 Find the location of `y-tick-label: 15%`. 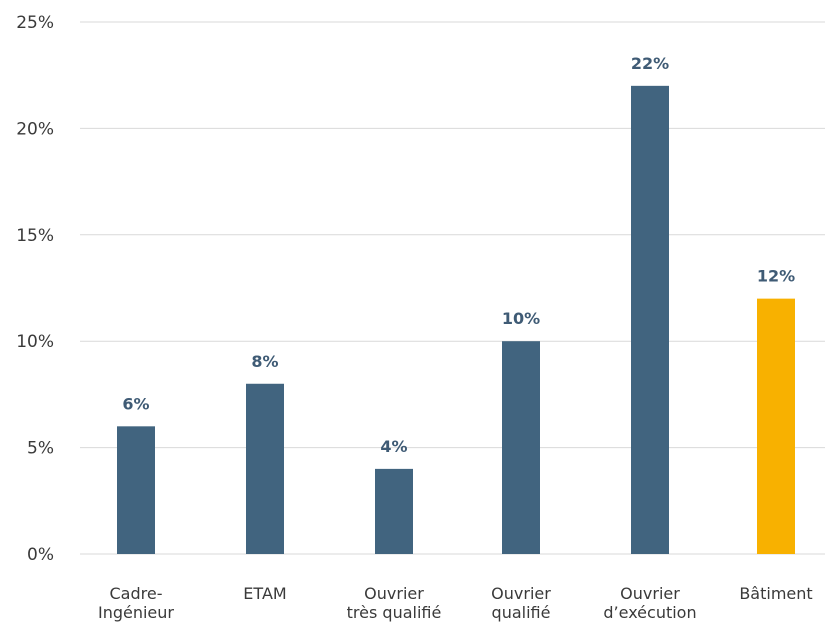

y-tick-label: 15% is located at coordinates (35, 236).